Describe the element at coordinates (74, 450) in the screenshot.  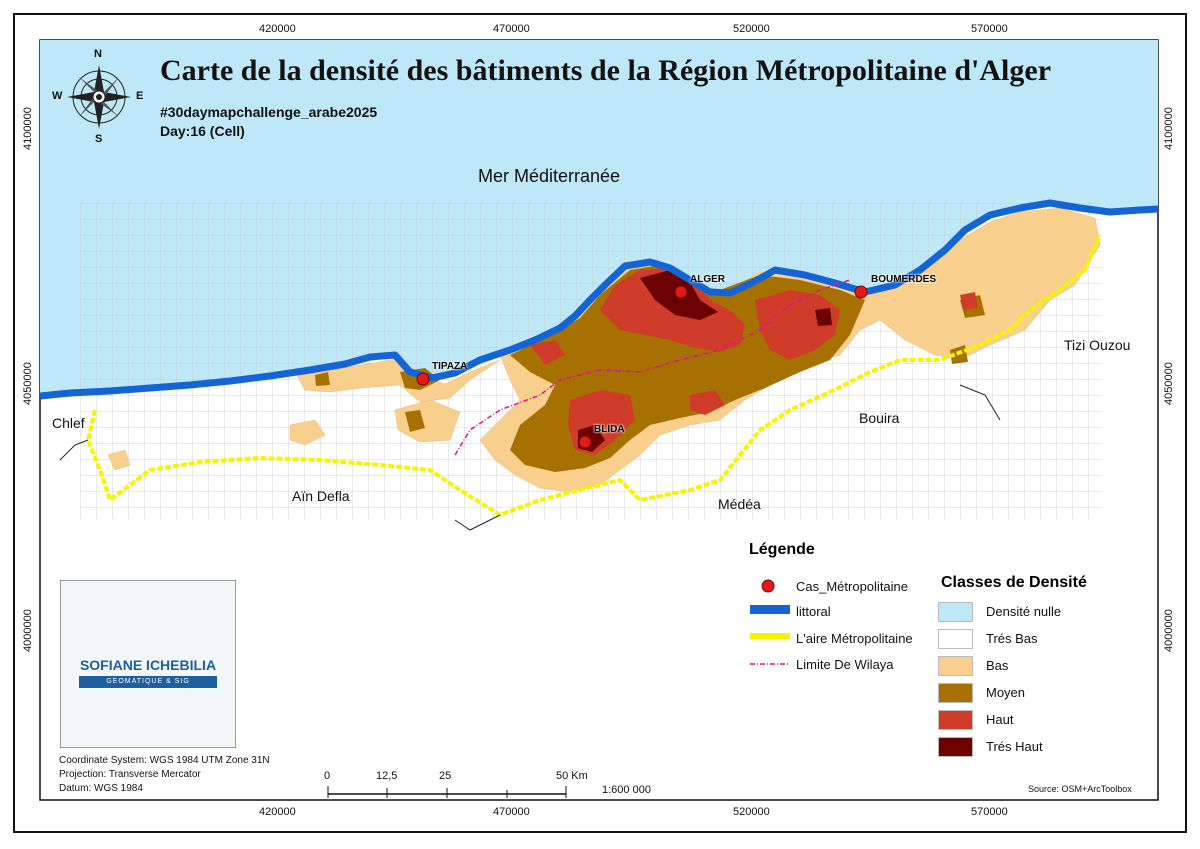
I see `outer-boundary-west` at that location.